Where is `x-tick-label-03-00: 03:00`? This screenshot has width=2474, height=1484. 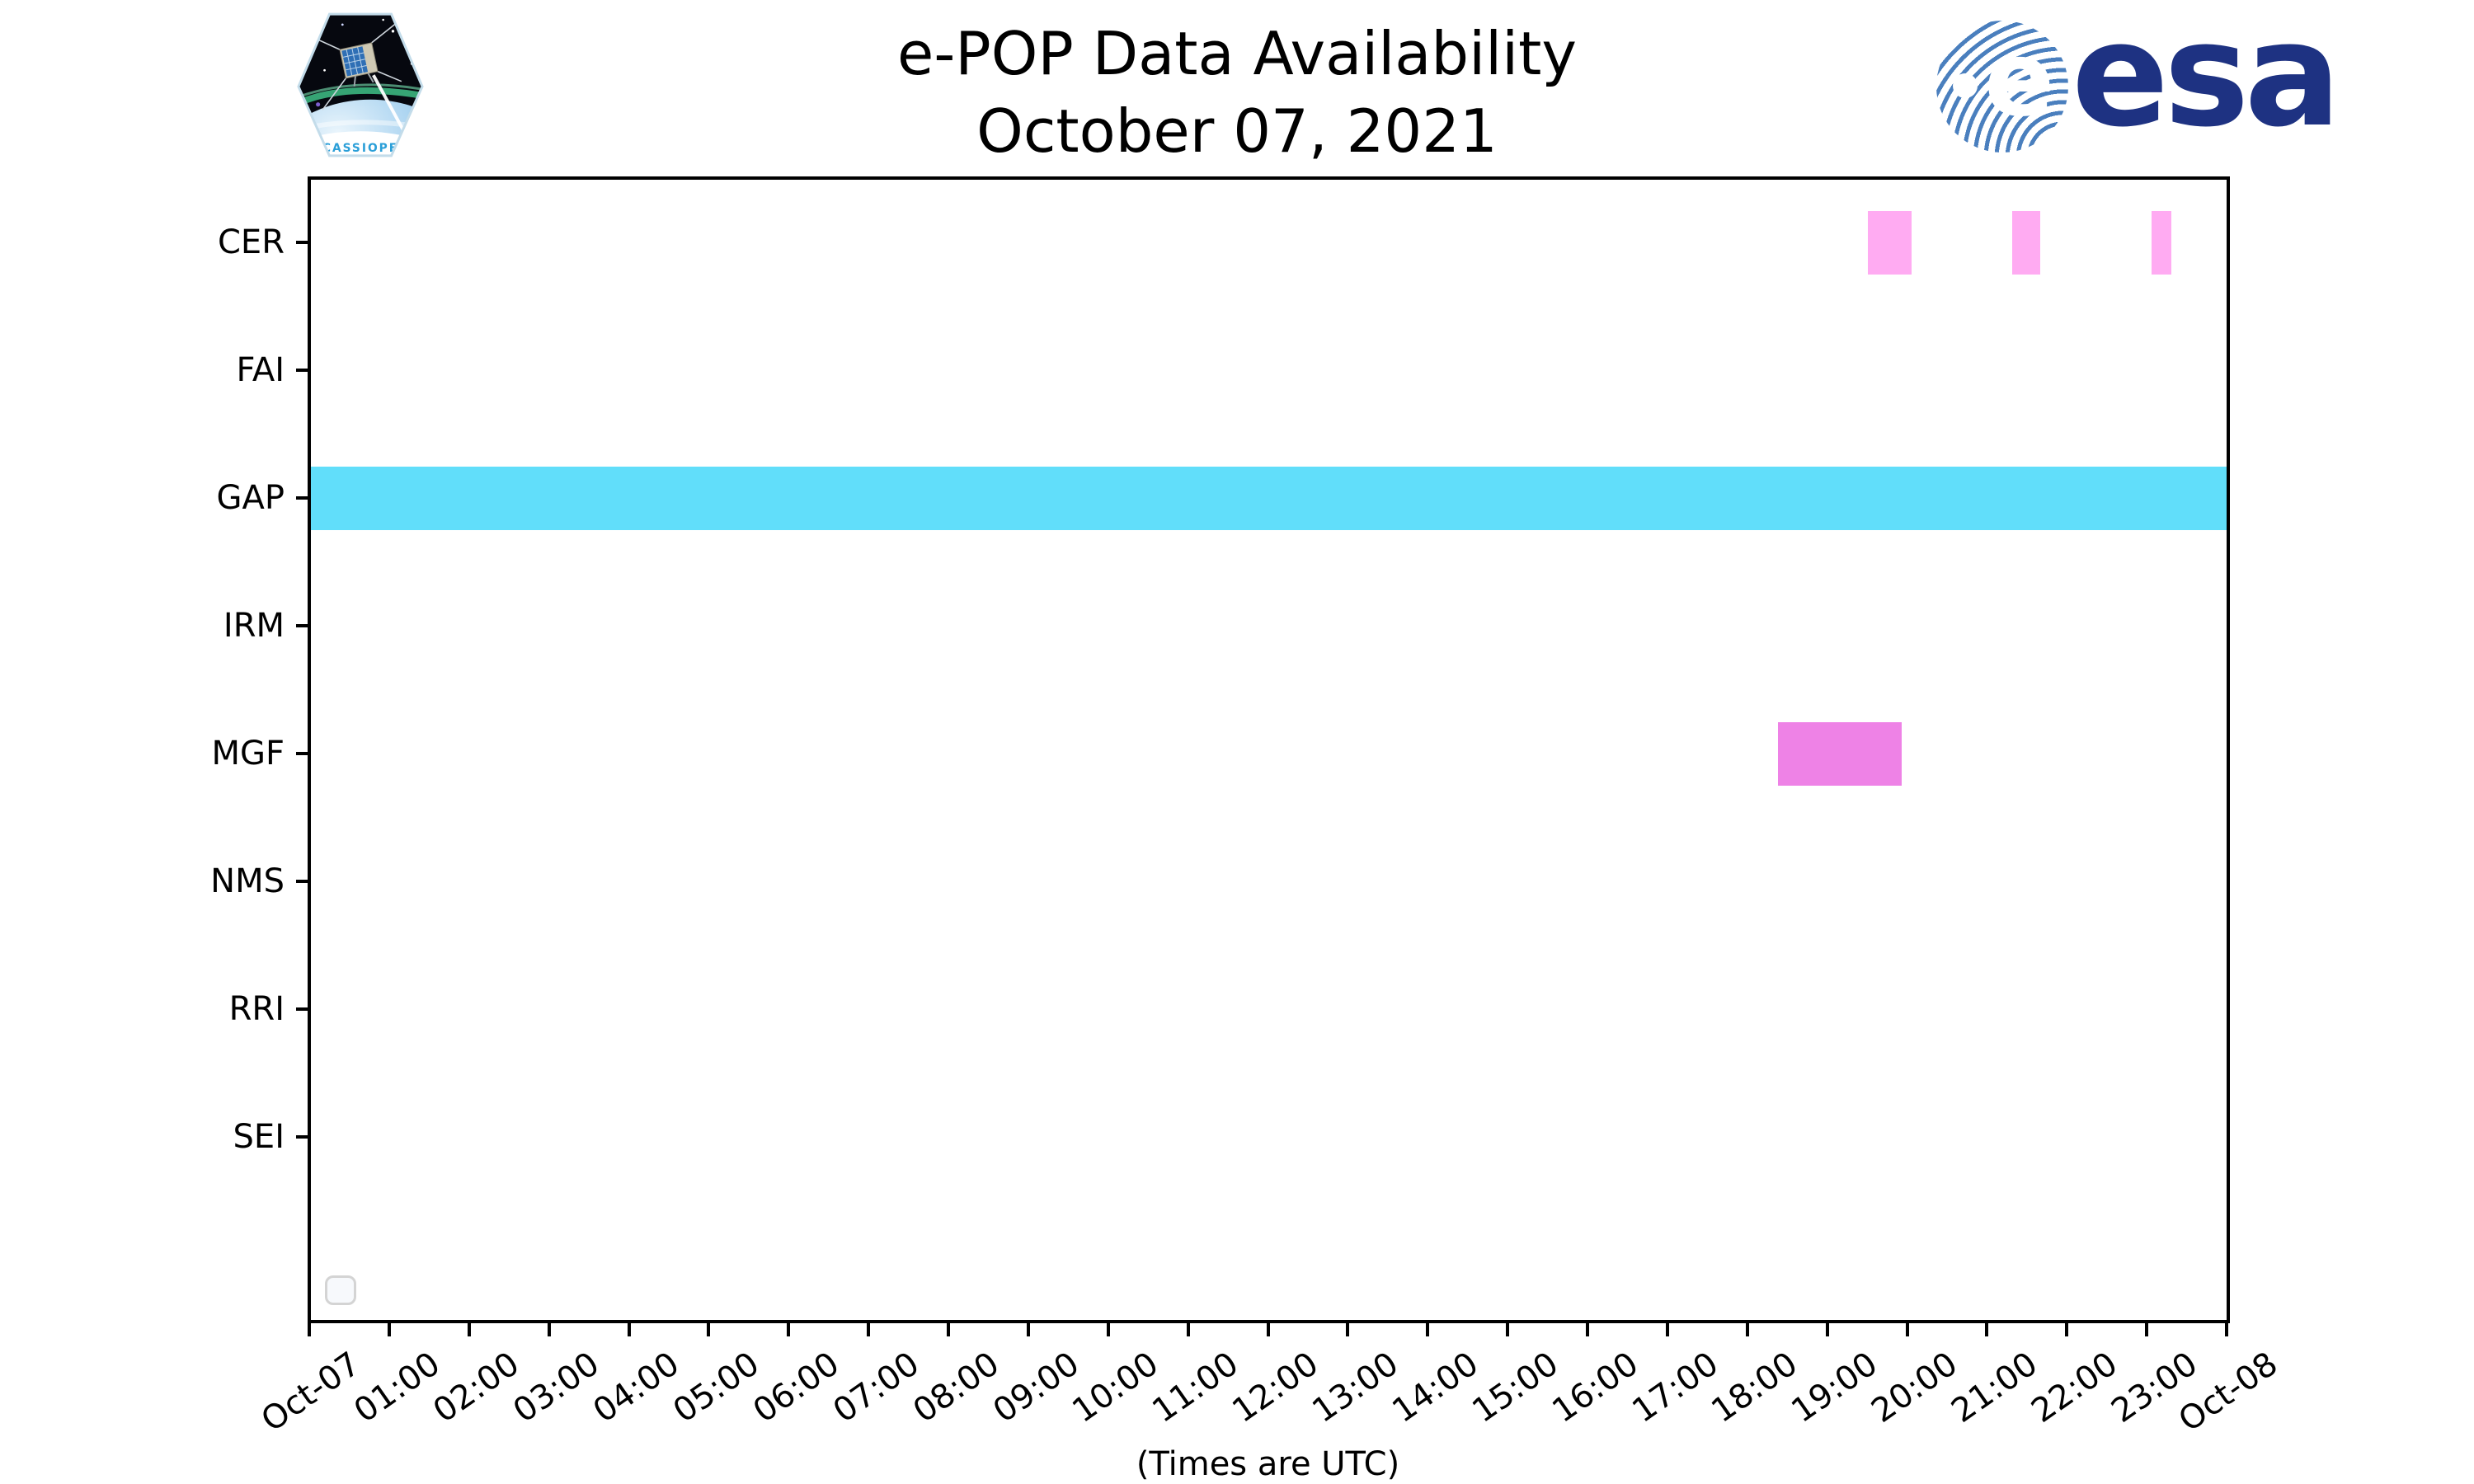 x-tick-label-03-00: 03:00 is located at coordinates (556, 1387).